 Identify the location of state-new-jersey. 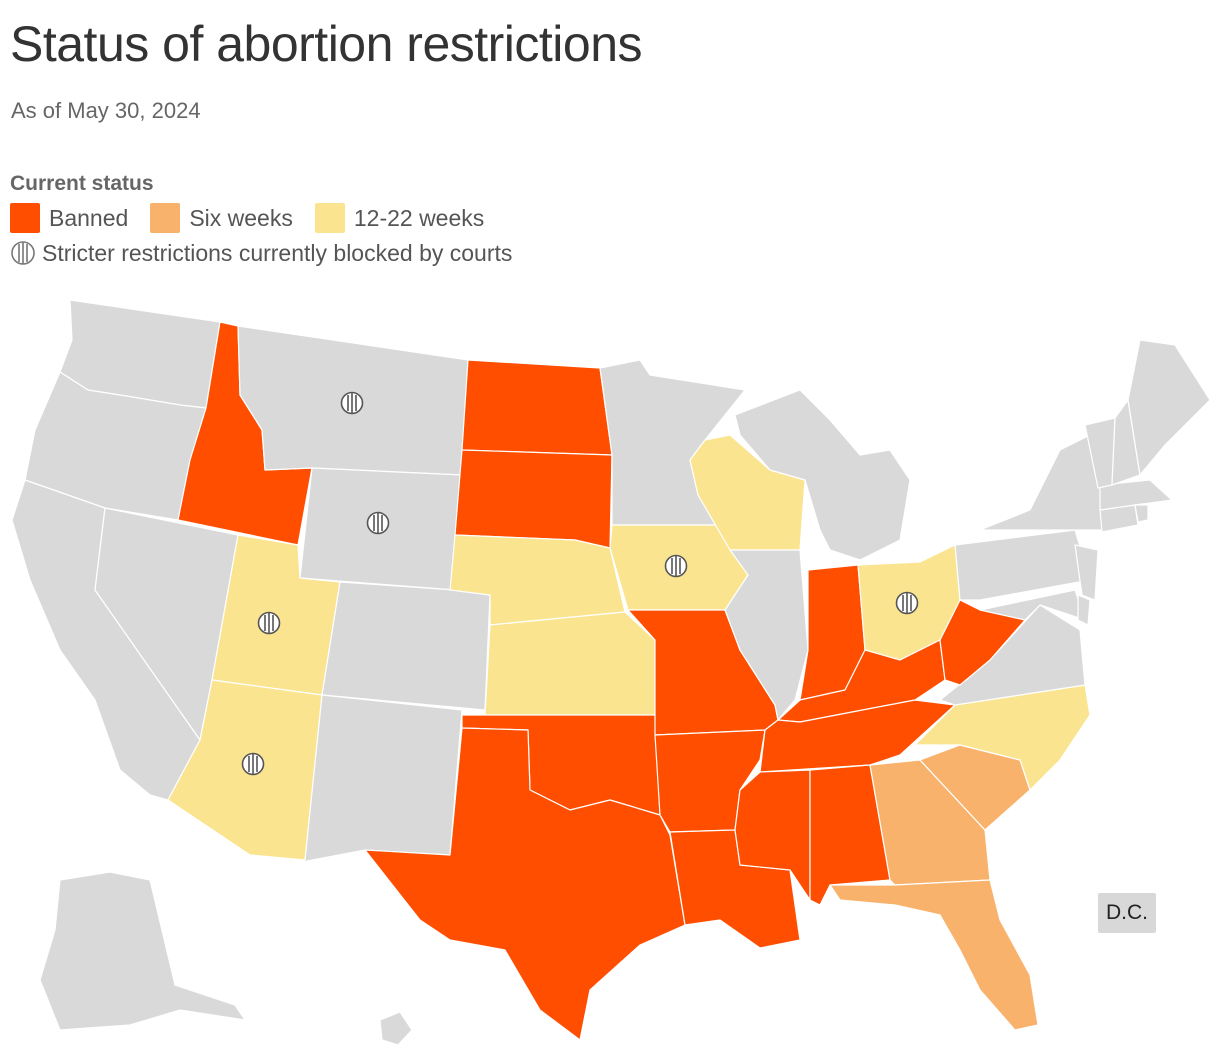
(1086, 572).